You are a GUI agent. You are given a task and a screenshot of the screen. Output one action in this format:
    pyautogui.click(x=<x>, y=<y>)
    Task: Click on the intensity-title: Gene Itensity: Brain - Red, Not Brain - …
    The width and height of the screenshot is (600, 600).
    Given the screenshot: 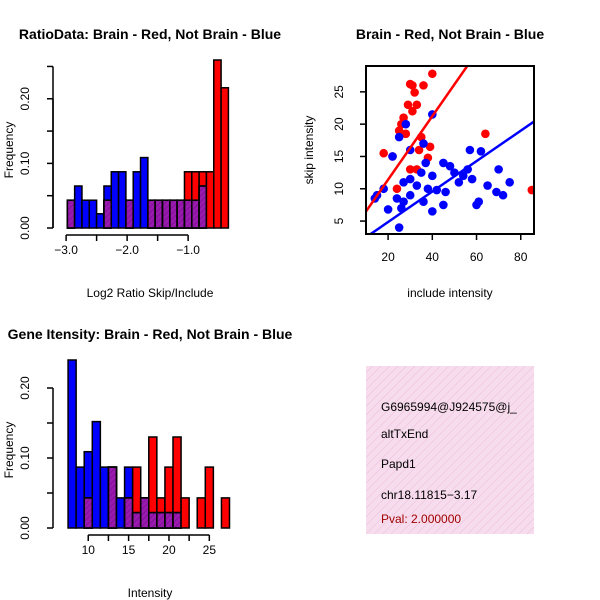 What is the action you would take?
    pyautogui.click(x=150, y=334)
    